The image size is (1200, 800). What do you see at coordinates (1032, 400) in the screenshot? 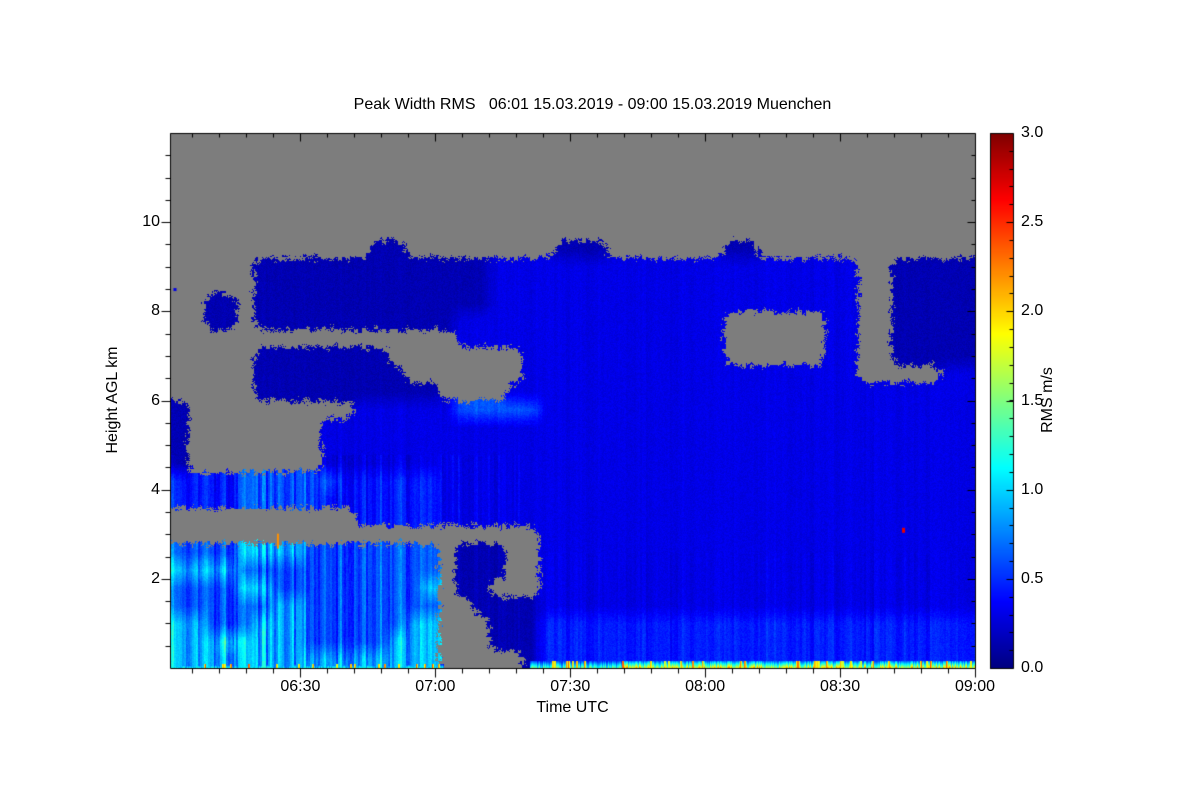
I see `colorbar-tick-label: 1.5` at bounding box center [1032, 400].